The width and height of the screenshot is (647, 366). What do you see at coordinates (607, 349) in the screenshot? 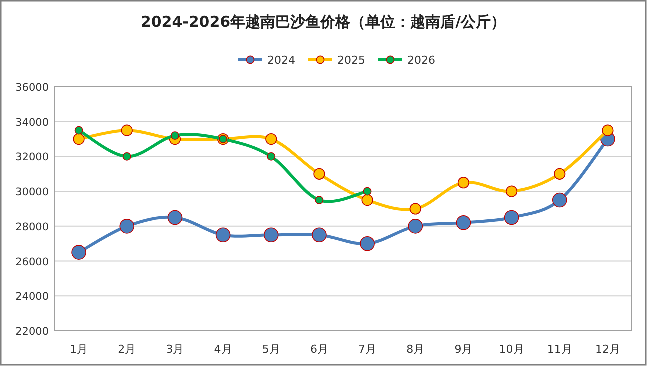
I see `x-tick-label: 12月` at bounding box center [607, 349].